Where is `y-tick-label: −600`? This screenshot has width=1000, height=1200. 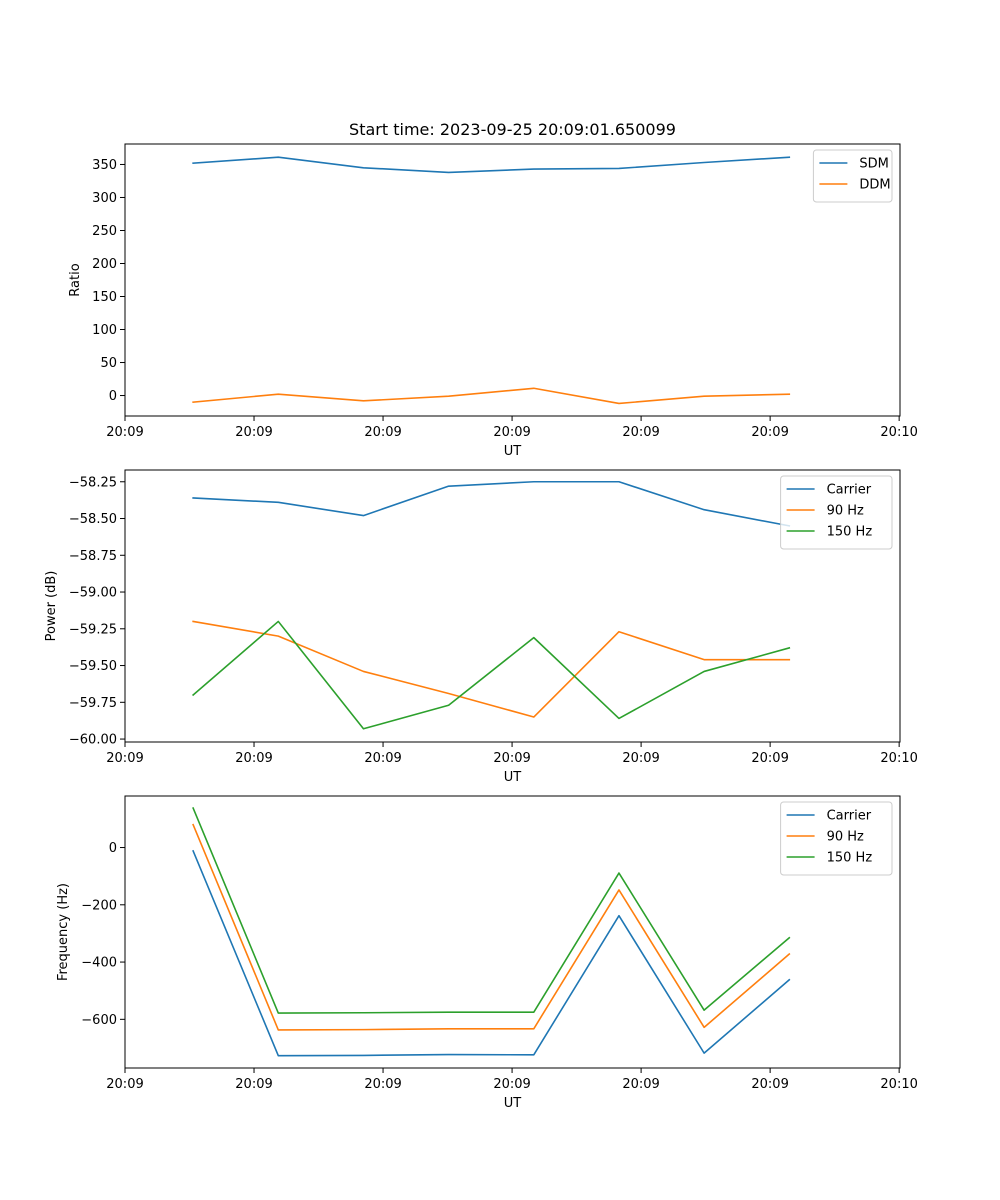
y-tick-label: −600 is located at coordinates (99, 1020).